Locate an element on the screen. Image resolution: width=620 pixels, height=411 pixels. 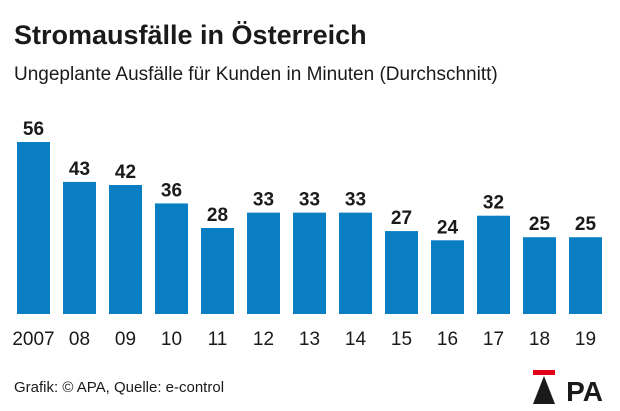
data-label-16: 24 is located at coordinates (448, 227).